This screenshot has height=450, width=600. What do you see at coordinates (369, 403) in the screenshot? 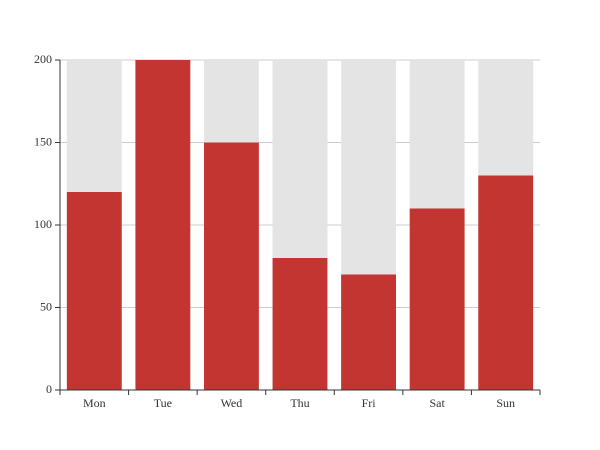
I see `x-tick-label: Fri` at bounding box center [369, 403].